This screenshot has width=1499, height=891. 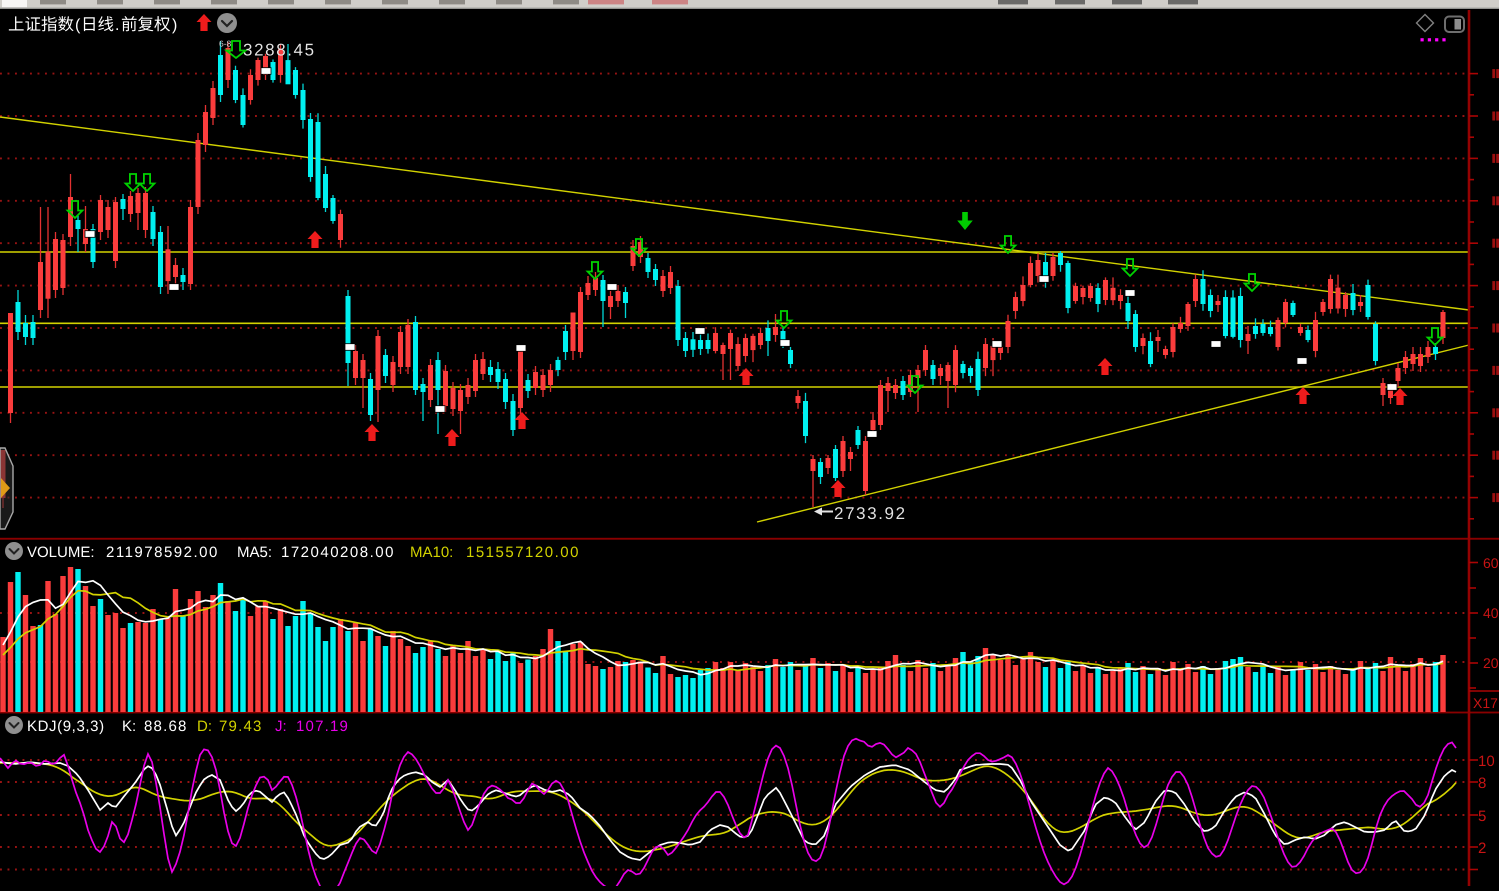 What do you see at coordinates (204, 726) in the screenshot?
I see `svg-text: D:` at bounding box center [204, 726].